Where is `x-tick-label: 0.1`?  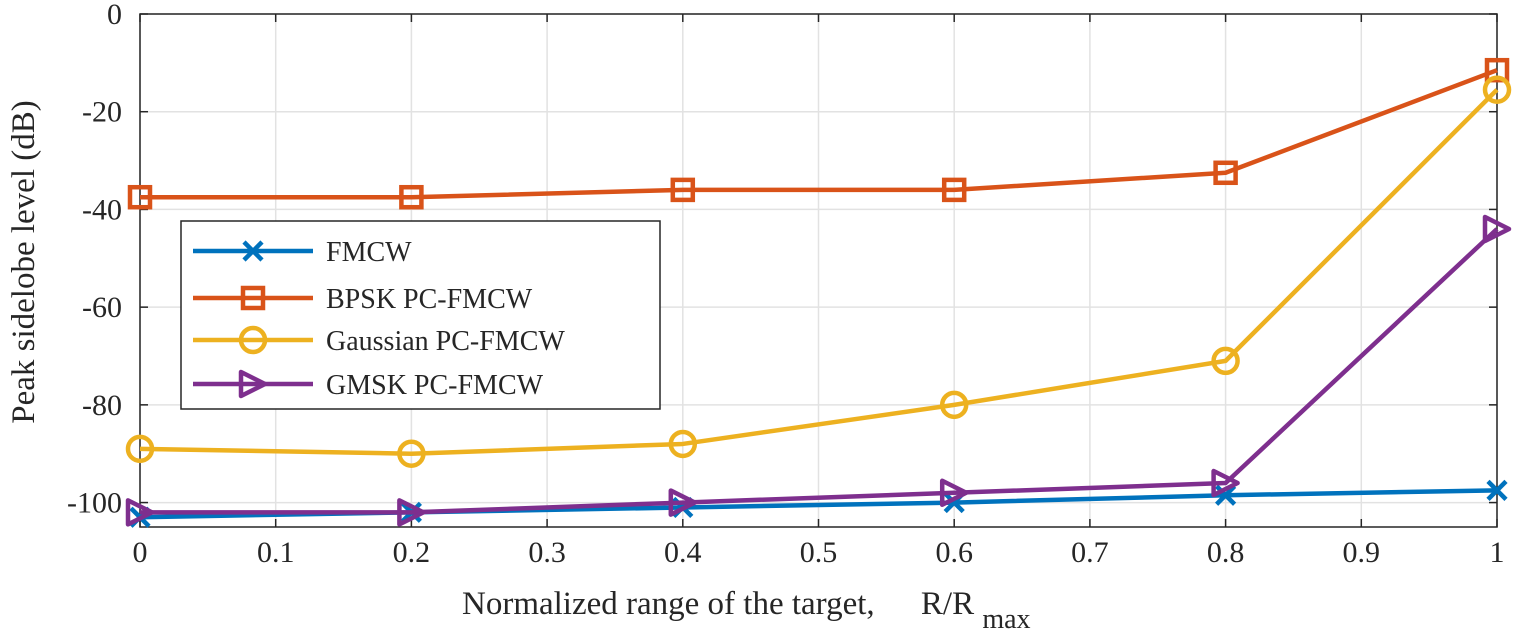 x-tick-label: 0.1 is located at coordinates (276, 552).